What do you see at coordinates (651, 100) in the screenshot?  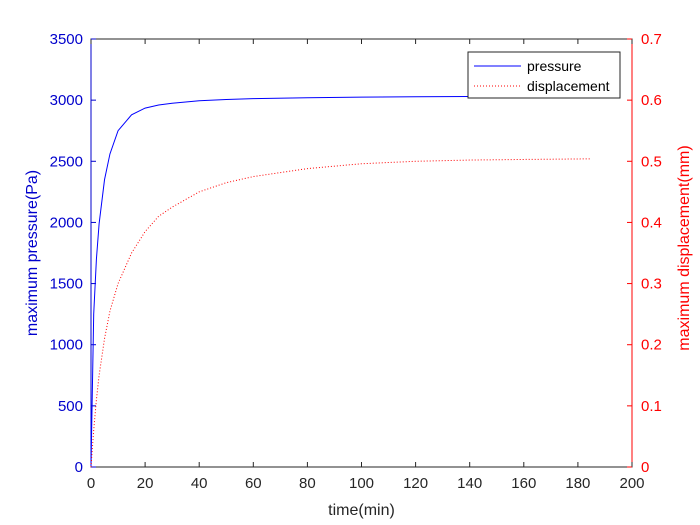 I see `right-y-tick-label: 0.6` at bounding box center [651, 100].